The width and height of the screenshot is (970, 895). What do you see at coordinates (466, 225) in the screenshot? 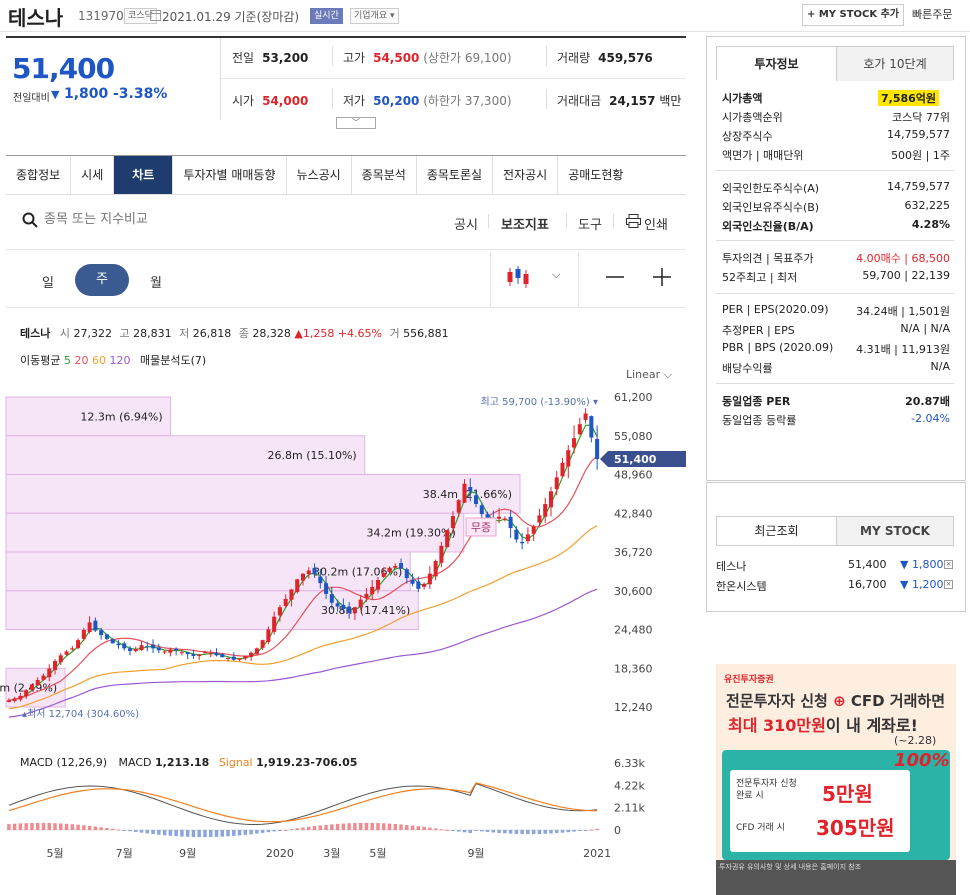
I see `disclosure-button: 공시` at bounding box center [466, 225].